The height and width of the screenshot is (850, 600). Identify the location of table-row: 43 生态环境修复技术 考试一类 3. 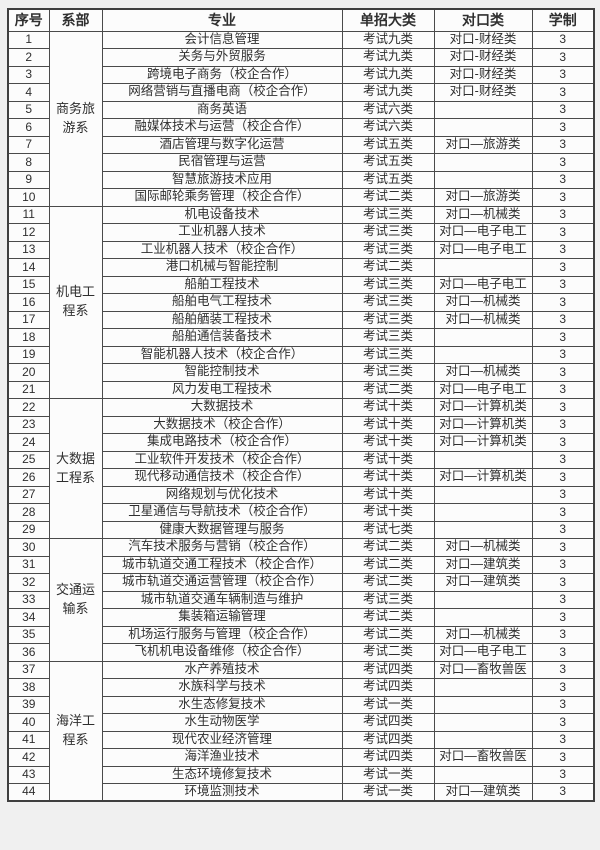
(301, 774).